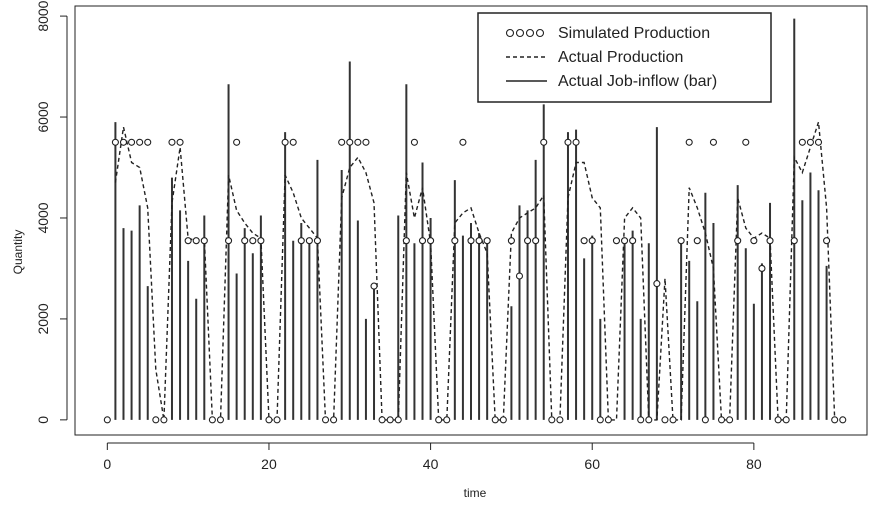  I want to click on y-tick-label: 4000, so click(43, 217).